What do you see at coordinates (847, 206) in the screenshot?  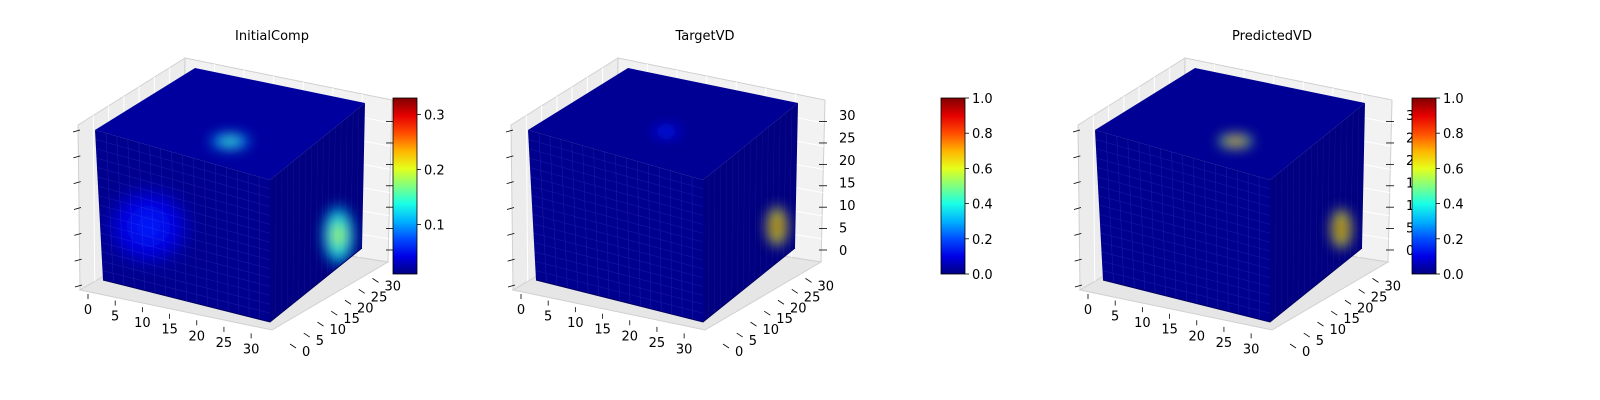 I see `z-tick-label: 10` at bounding box center [847, 206].